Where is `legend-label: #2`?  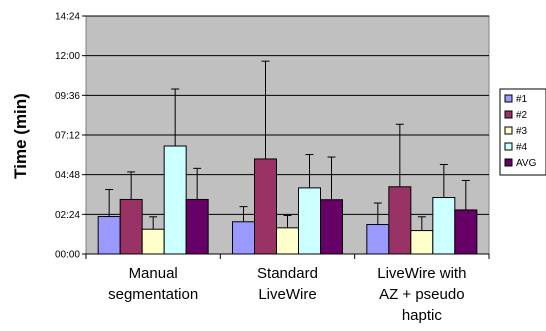 legend-label: #2 is located at coordinates (522, 115).